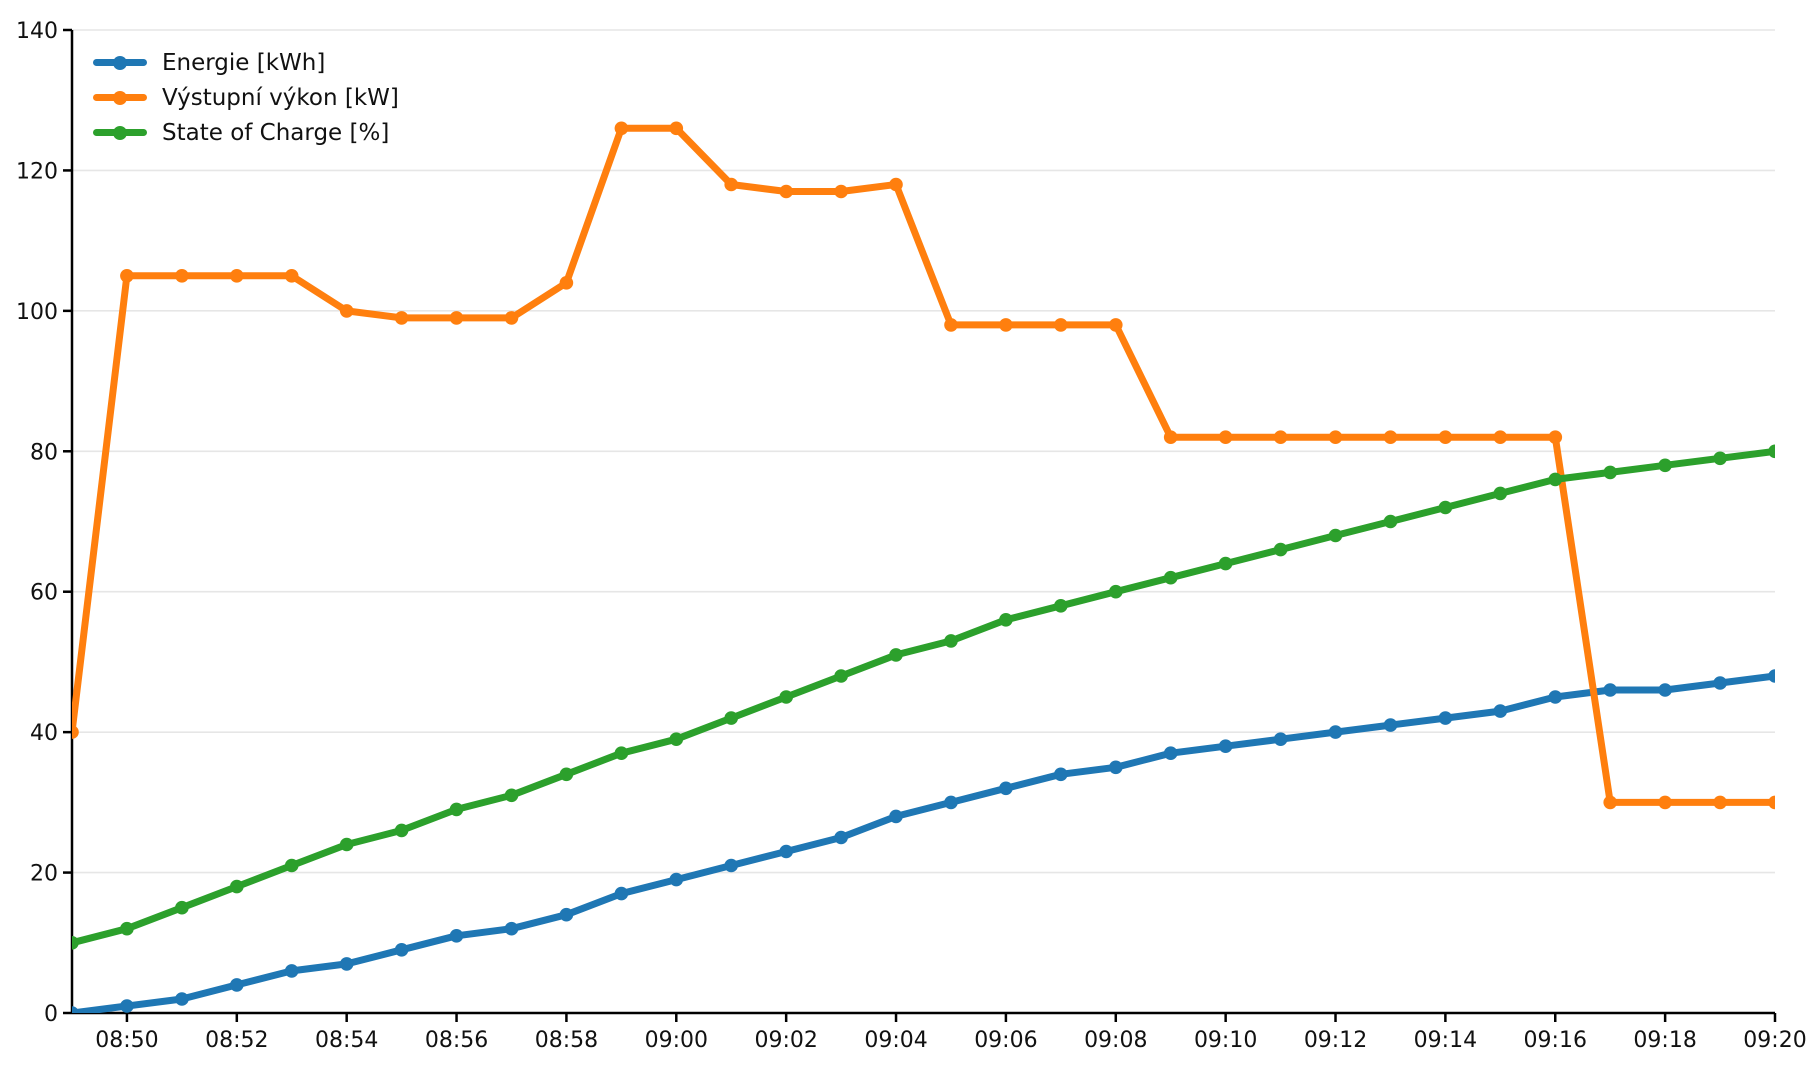 The height and width of the screenshot is (1080, 1819). I want to click on x-tick-label: 08:50, so click(126, 1040).